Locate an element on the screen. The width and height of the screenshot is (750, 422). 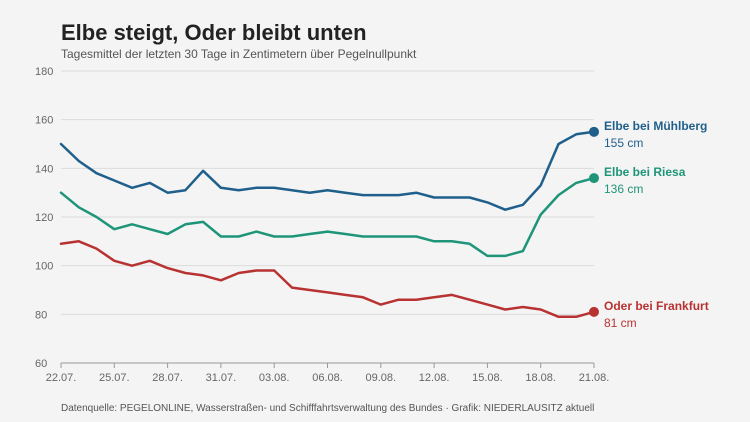
x-tick-label: 15.08. is located at coordinates (487, 378).